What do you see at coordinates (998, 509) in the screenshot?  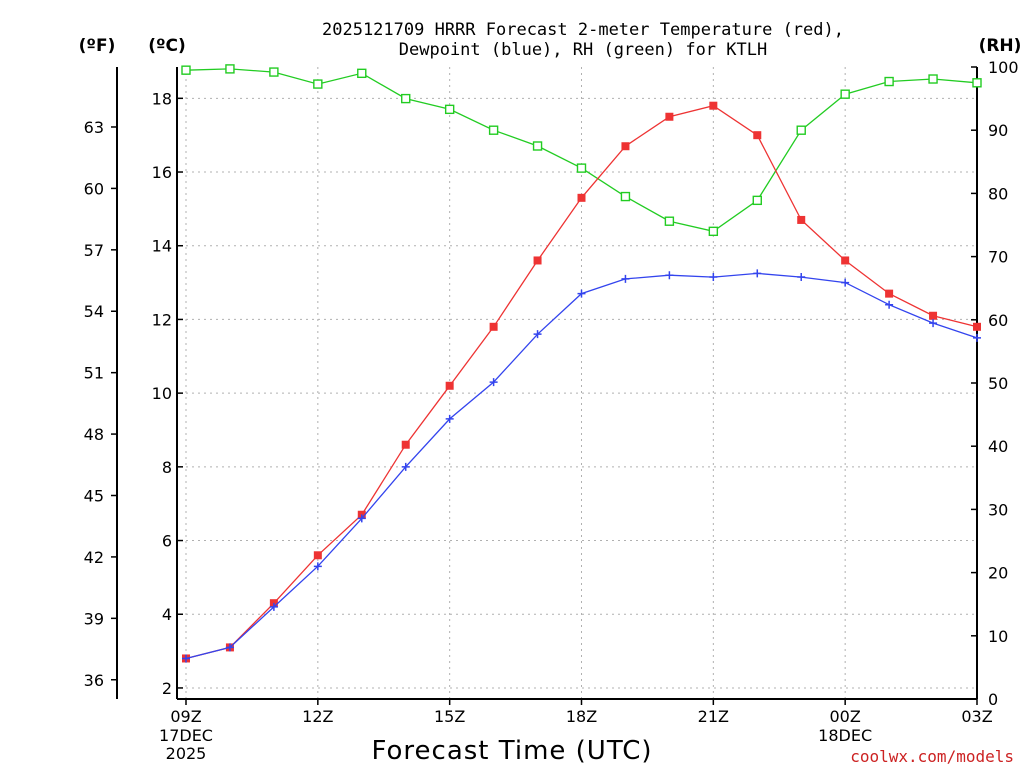 I see `rh-tick-label: 30` at bounding box center [998, 509].